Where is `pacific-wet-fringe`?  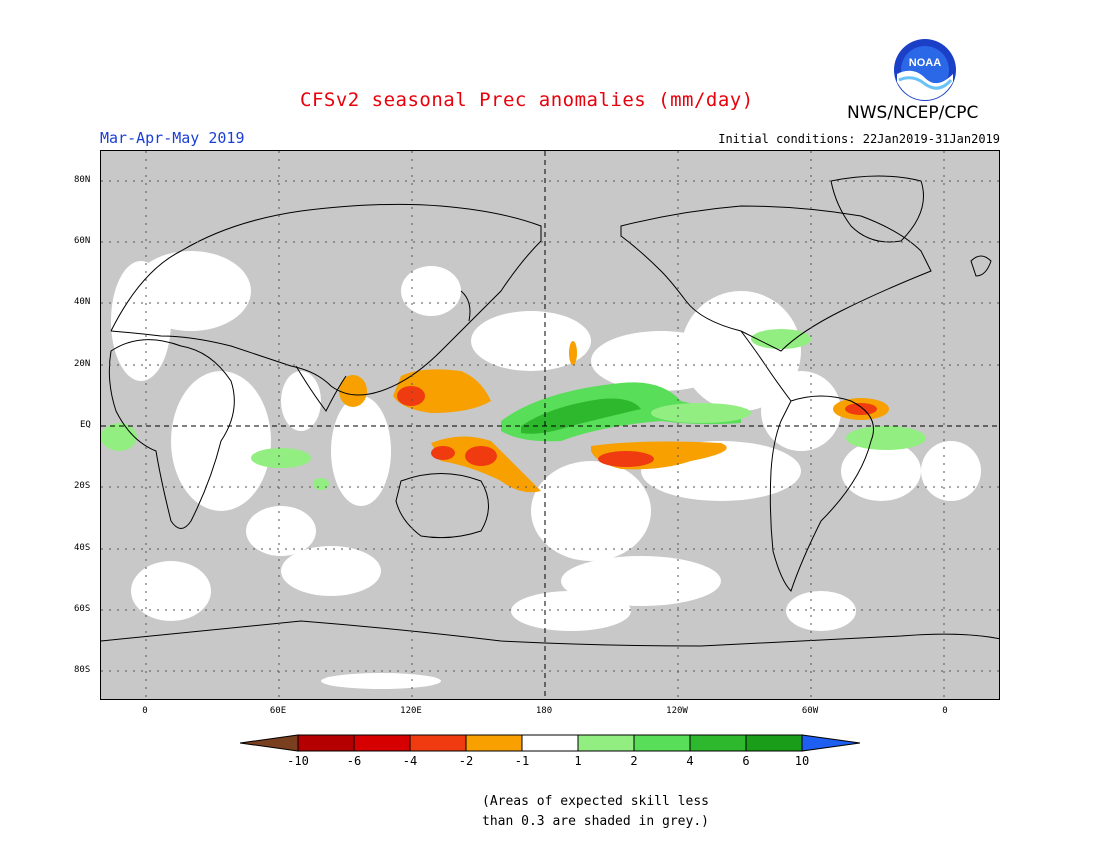 pacific-wet-fringe is located at coordinates (701, 413).